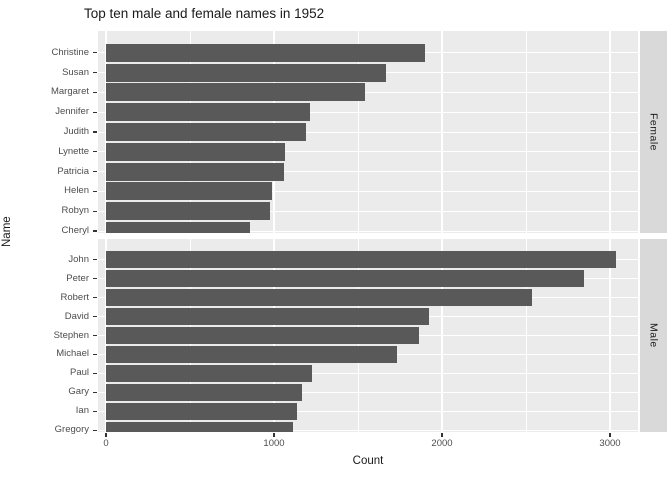 The height and width of the screenshot is (480, 672). I want to click on bar-paul, so click(209, 373).